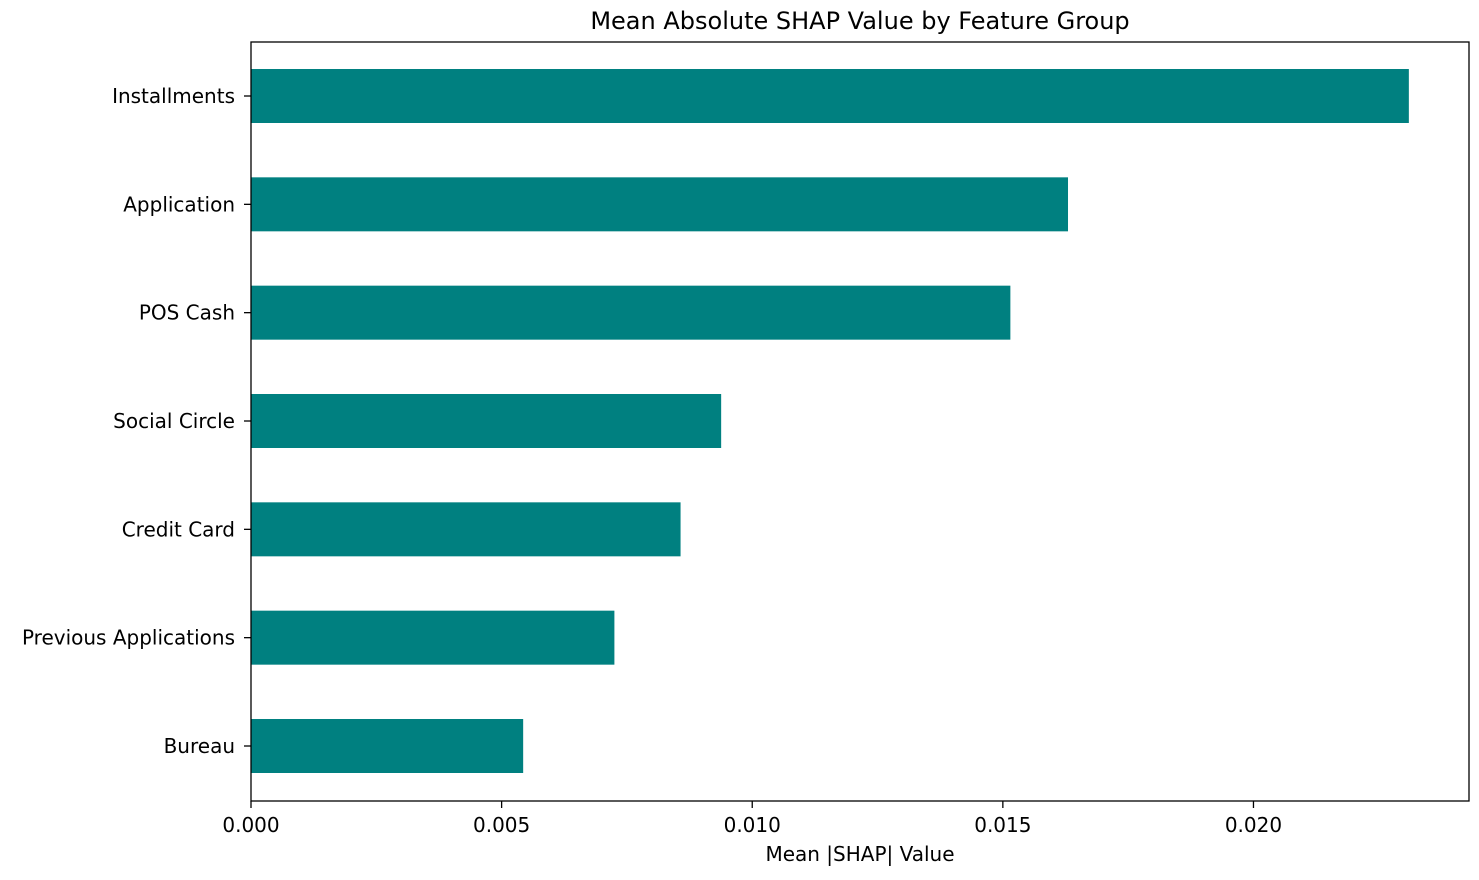  What do you see at coordinates (859, 854) in the screenshot?
I see `x-axis-label: Mean |SHAP| Value` at bounding box center [859, 854].